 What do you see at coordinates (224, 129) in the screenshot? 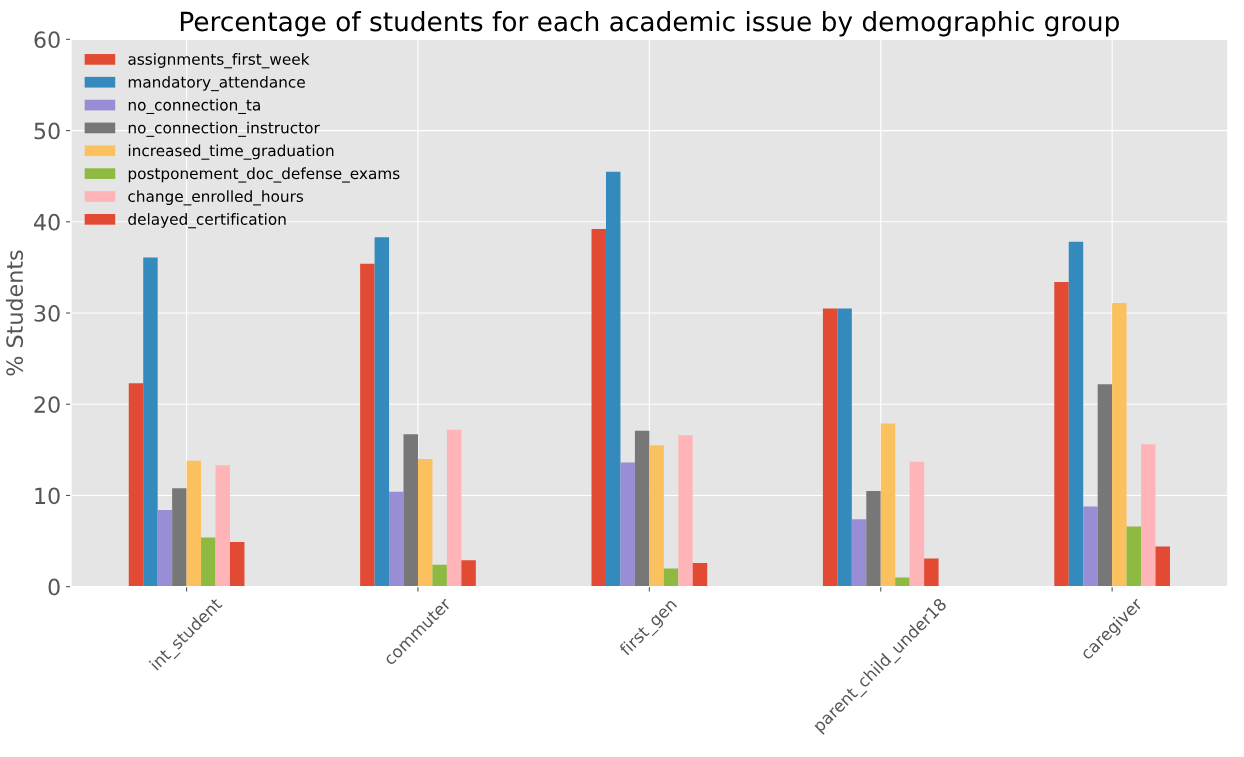
I see `legend-label: no_connection_instructor` at bounding box center [224, 129].